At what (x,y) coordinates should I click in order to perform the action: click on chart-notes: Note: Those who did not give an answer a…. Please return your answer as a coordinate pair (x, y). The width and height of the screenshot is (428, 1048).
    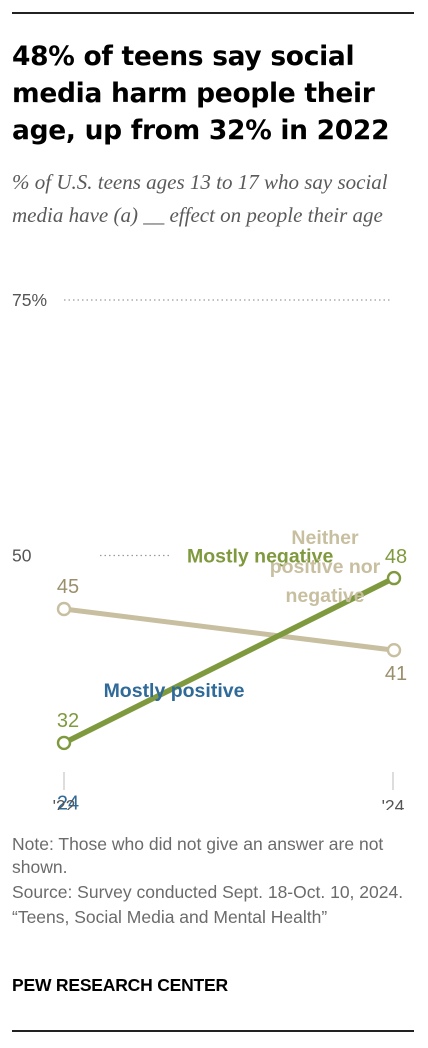
    Looking at the image, I should click on (214, 882).